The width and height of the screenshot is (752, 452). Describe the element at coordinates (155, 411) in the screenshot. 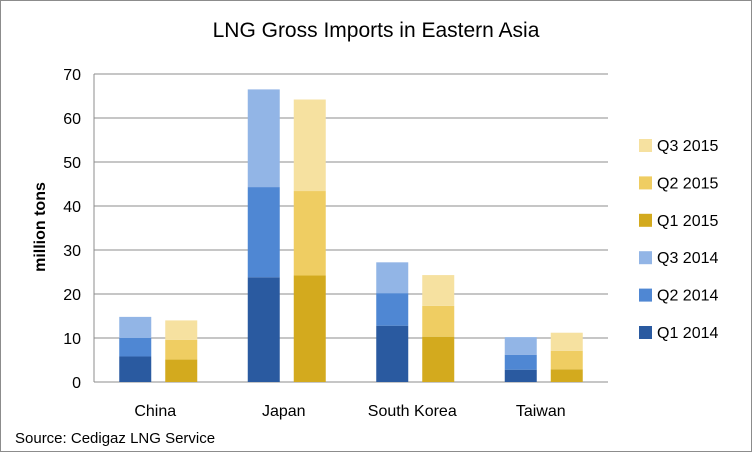

I see `x-tick-label-china: China` at that location.